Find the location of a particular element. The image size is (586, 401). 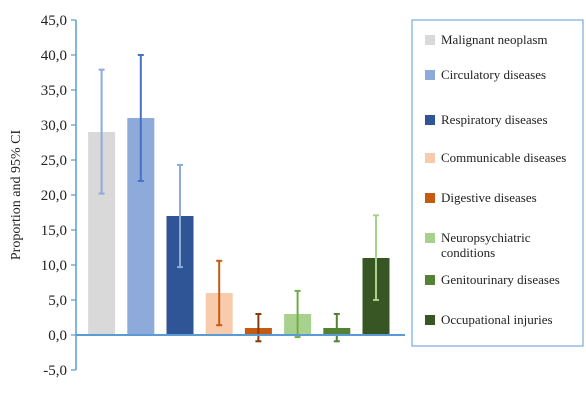

legend-label: Digestive diseases is located at coordinates (489, 197).